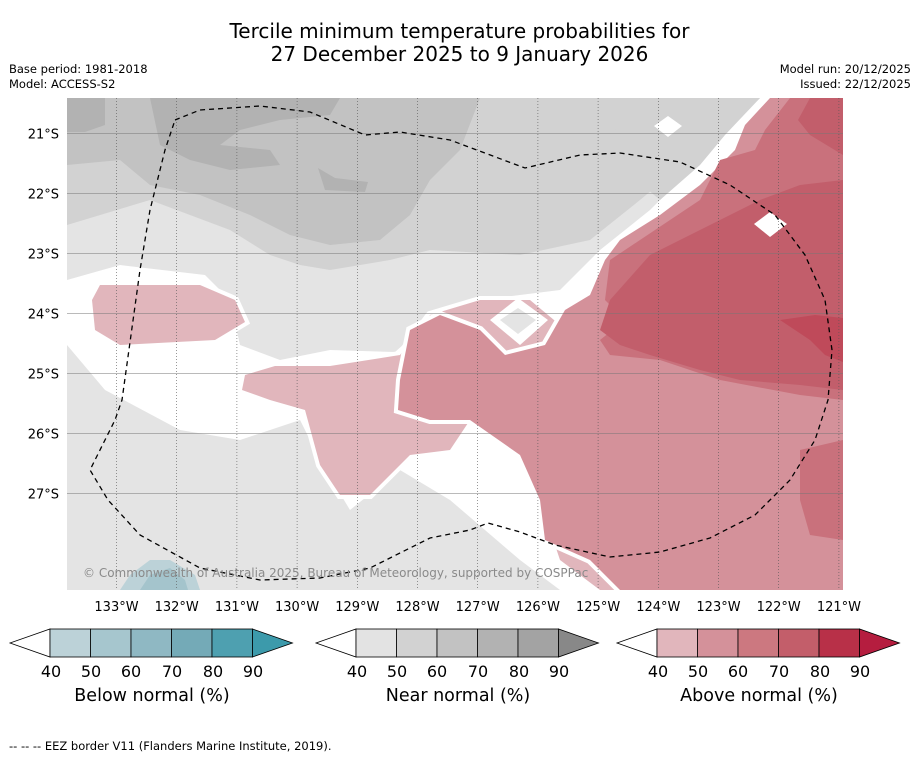 Image resolution: width=919 pixels, height=758 pixels. I want to click on longitude-label: 128°W, so click(417, 607).